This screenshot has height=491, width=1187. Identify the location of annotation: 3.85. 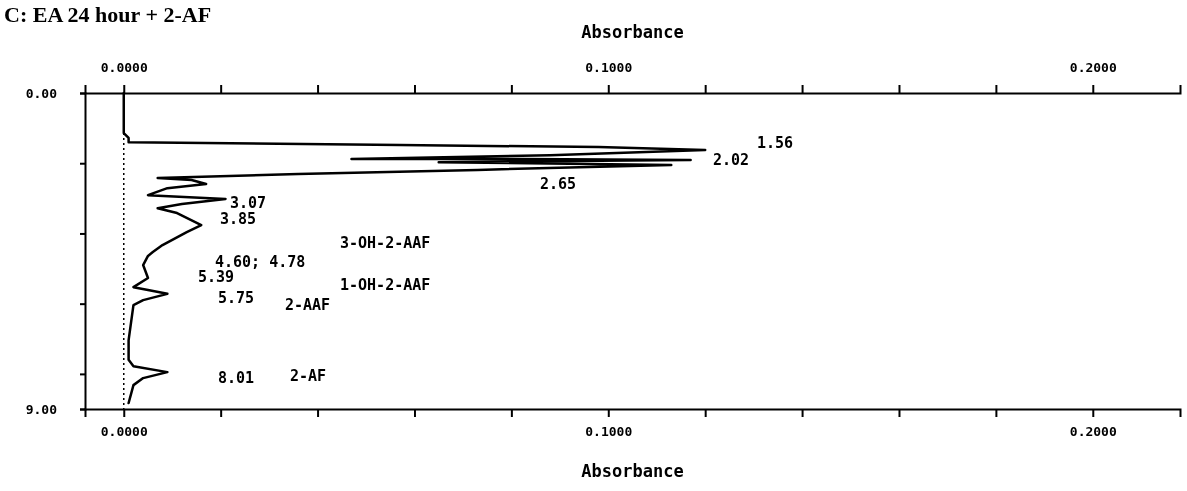
(238, 219).